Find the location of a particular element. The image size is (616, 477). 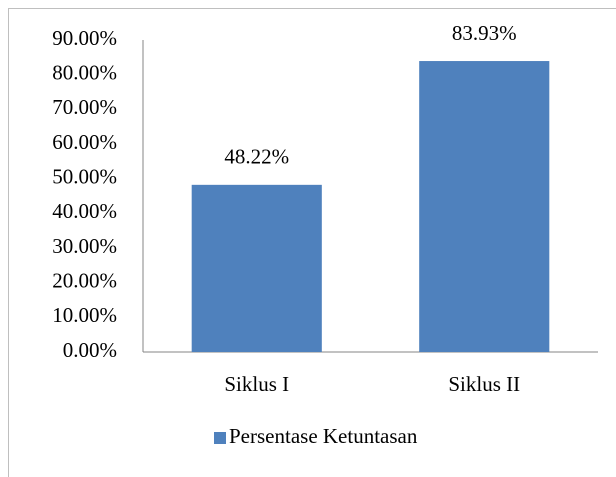

x-tick-label: Siklus I is located at coordinates (256, 384).